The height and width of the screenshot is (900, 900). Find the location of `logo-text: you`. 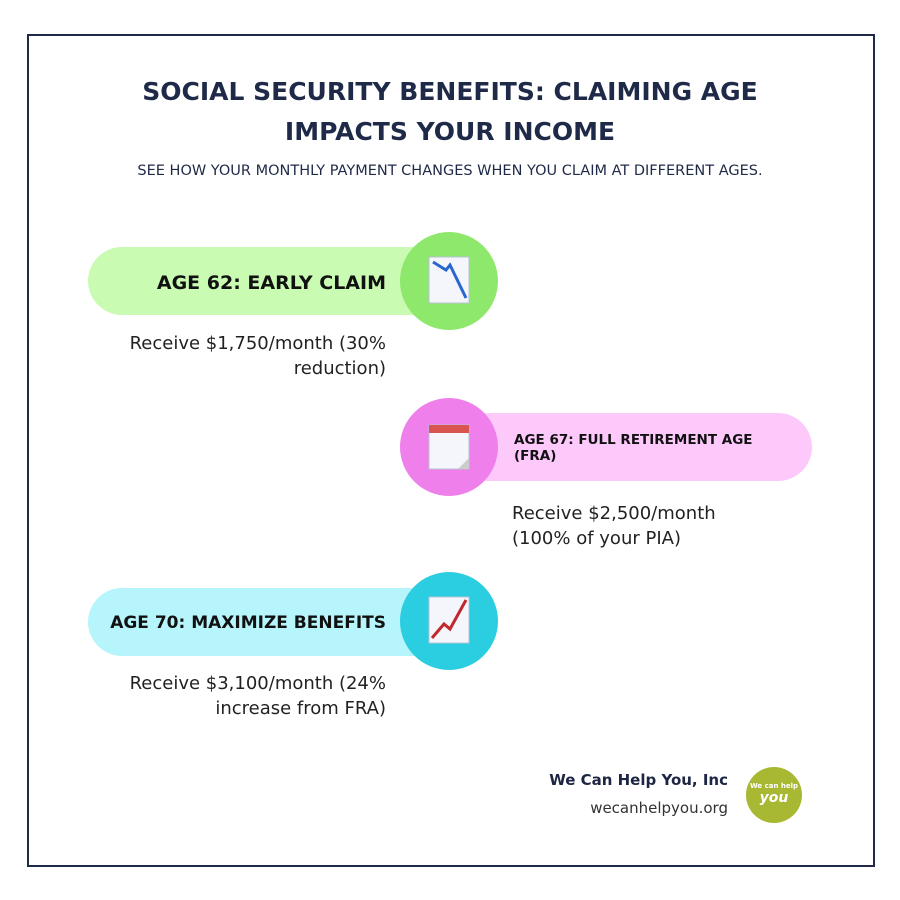

logo-text: you is located at coordinates (774, 798).